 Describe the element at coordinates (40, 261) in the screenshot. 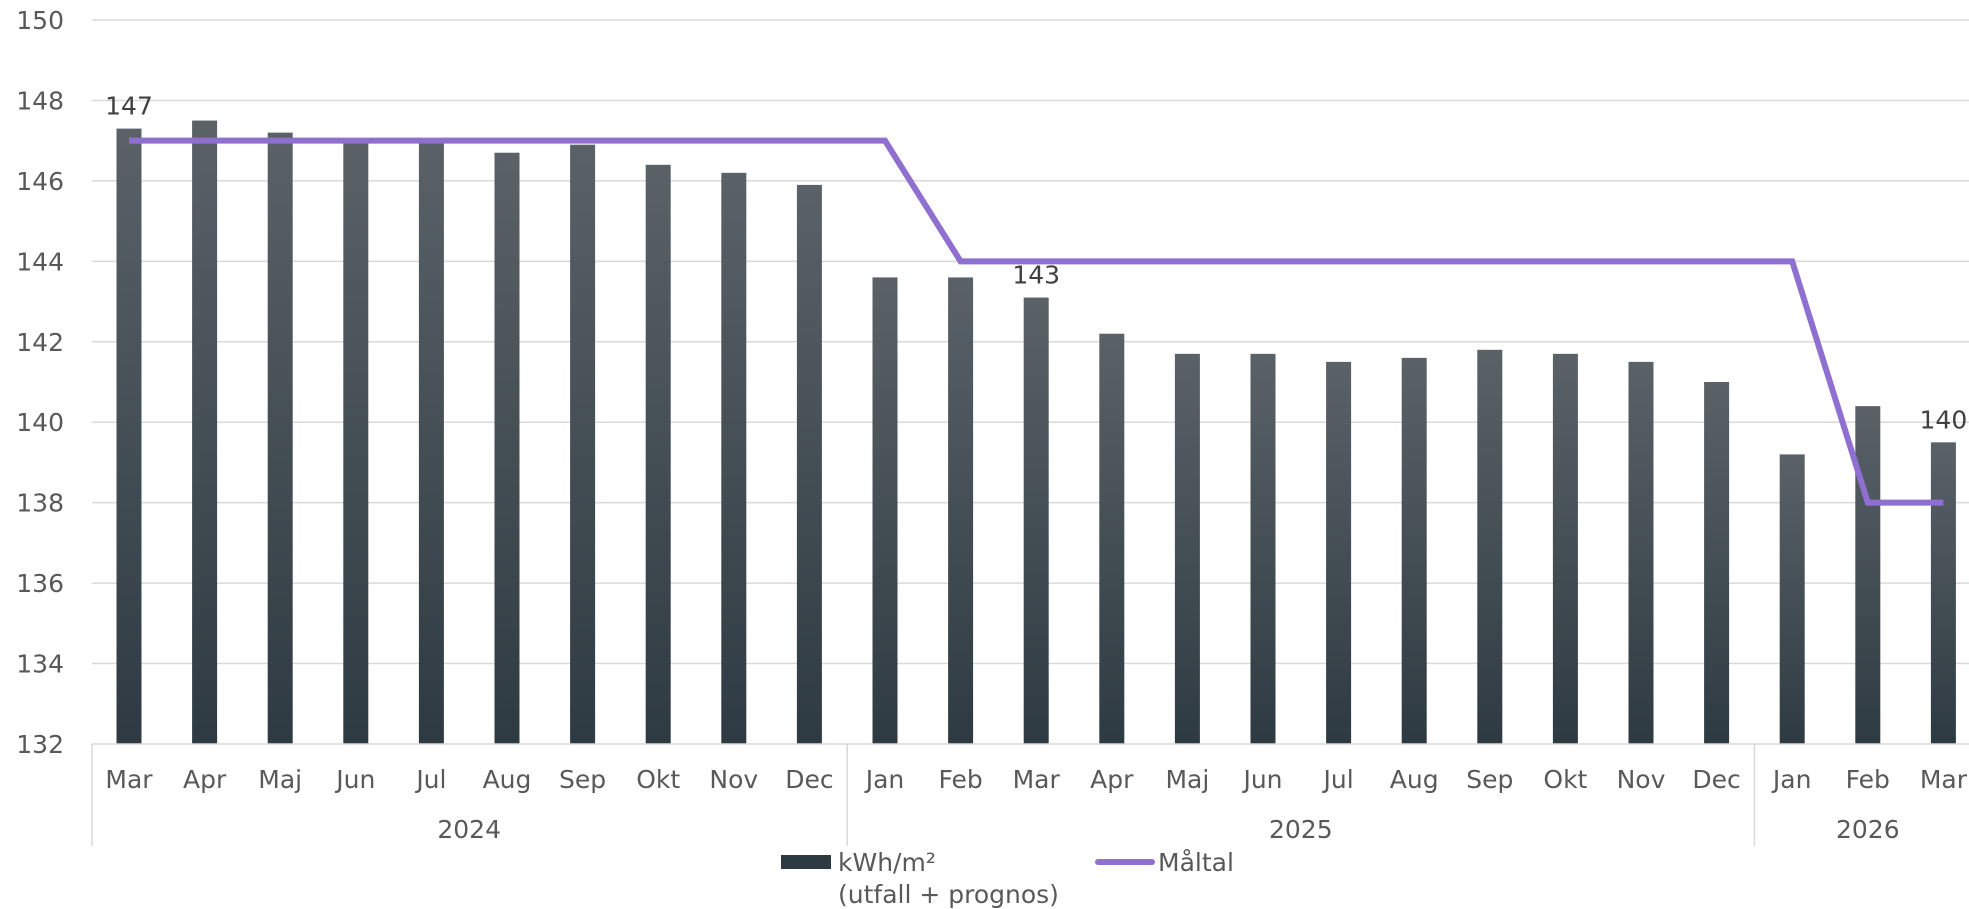

I see `y-tick-label: 144` at that location.